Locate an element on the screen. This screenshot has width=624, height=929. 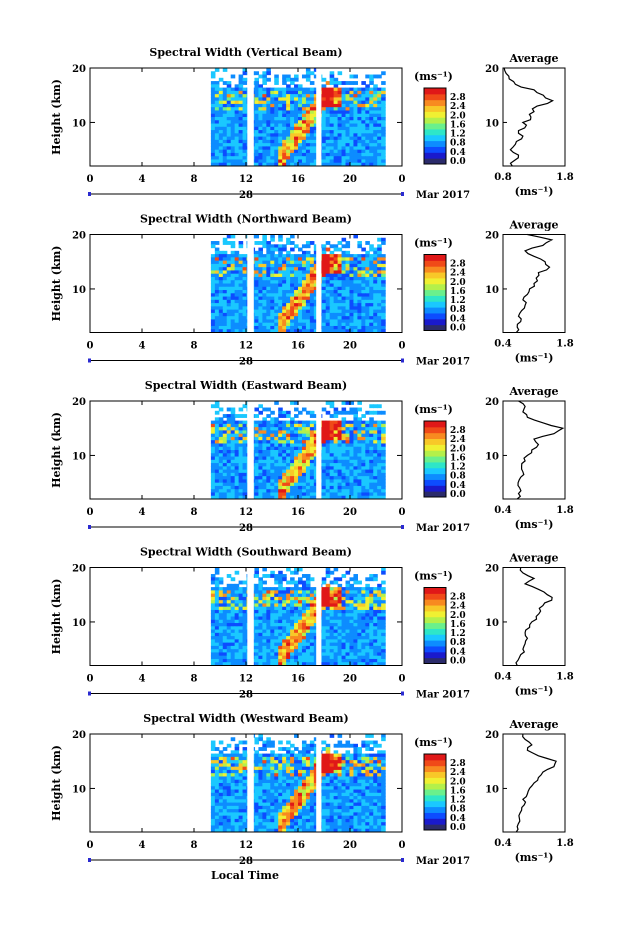
x-tick-label: 8 is located at coordinates (194, 346).